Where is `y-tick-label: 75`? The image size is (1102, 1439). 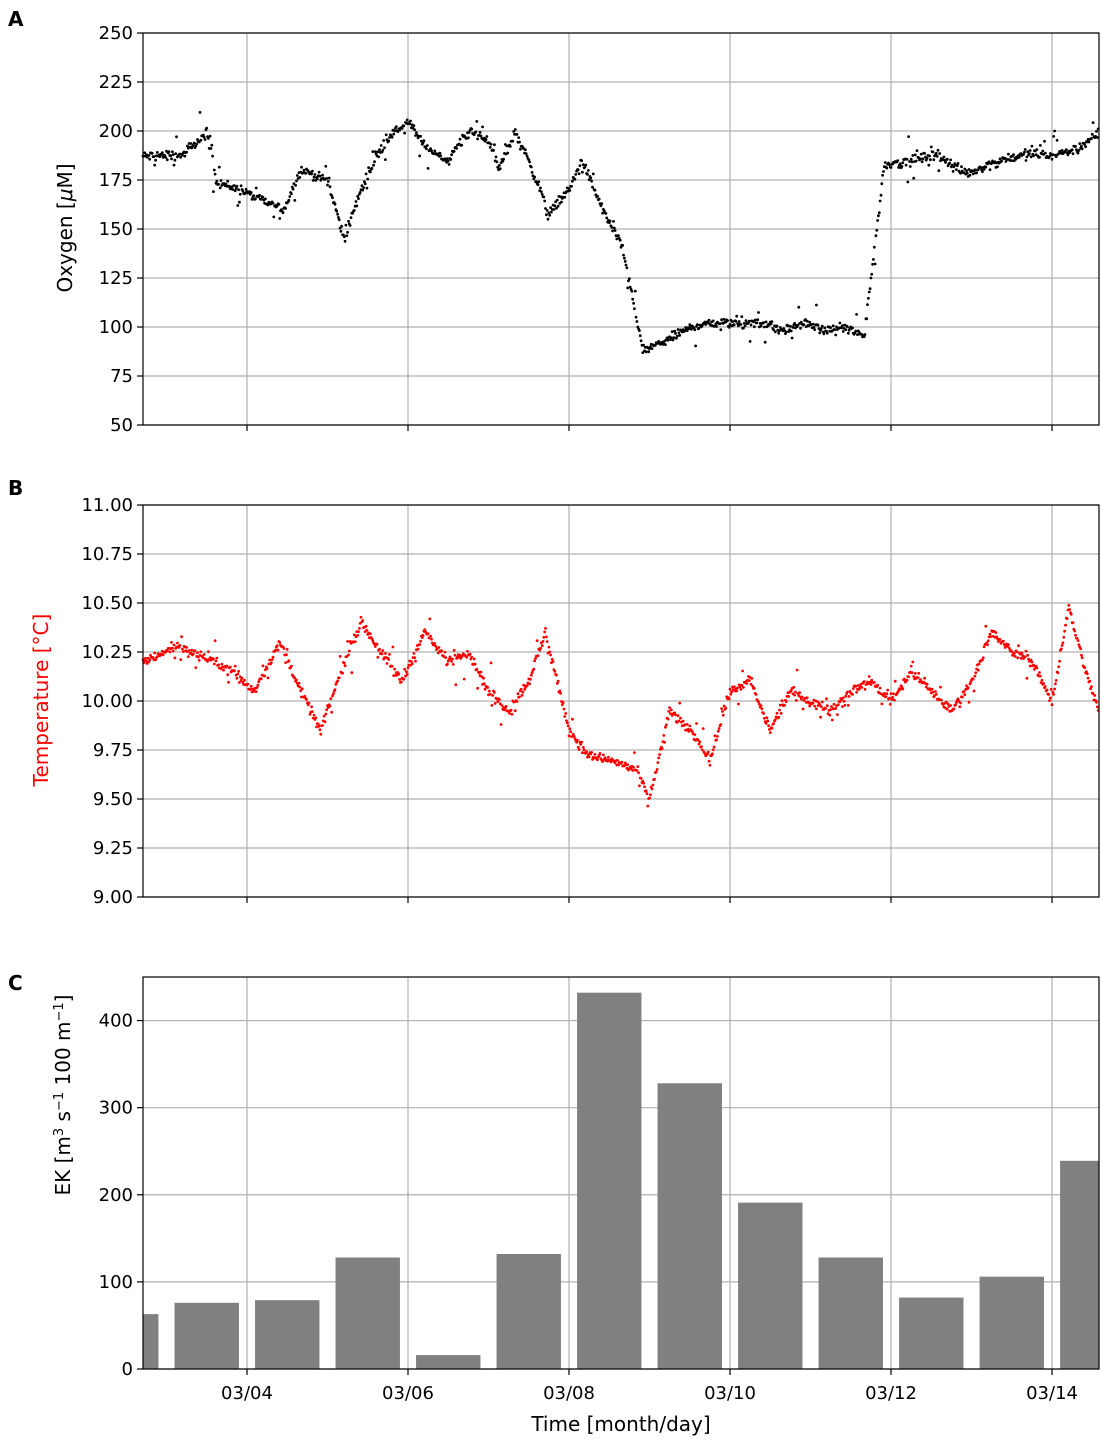
y-tick-label: 75 is located at coordinates (121, 376).